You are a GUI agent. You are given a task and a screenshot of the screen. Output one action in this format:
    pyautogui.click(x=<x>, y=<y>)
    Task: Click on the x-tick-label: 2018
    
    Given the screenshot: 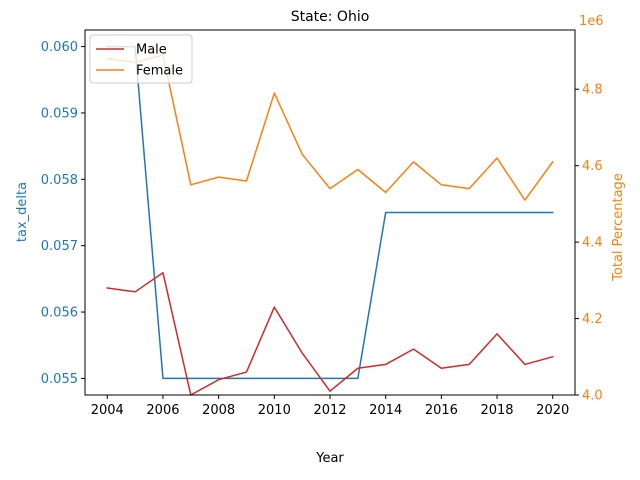 What is the action you would take?
    pyautogui.click(x=496, y=410)
    